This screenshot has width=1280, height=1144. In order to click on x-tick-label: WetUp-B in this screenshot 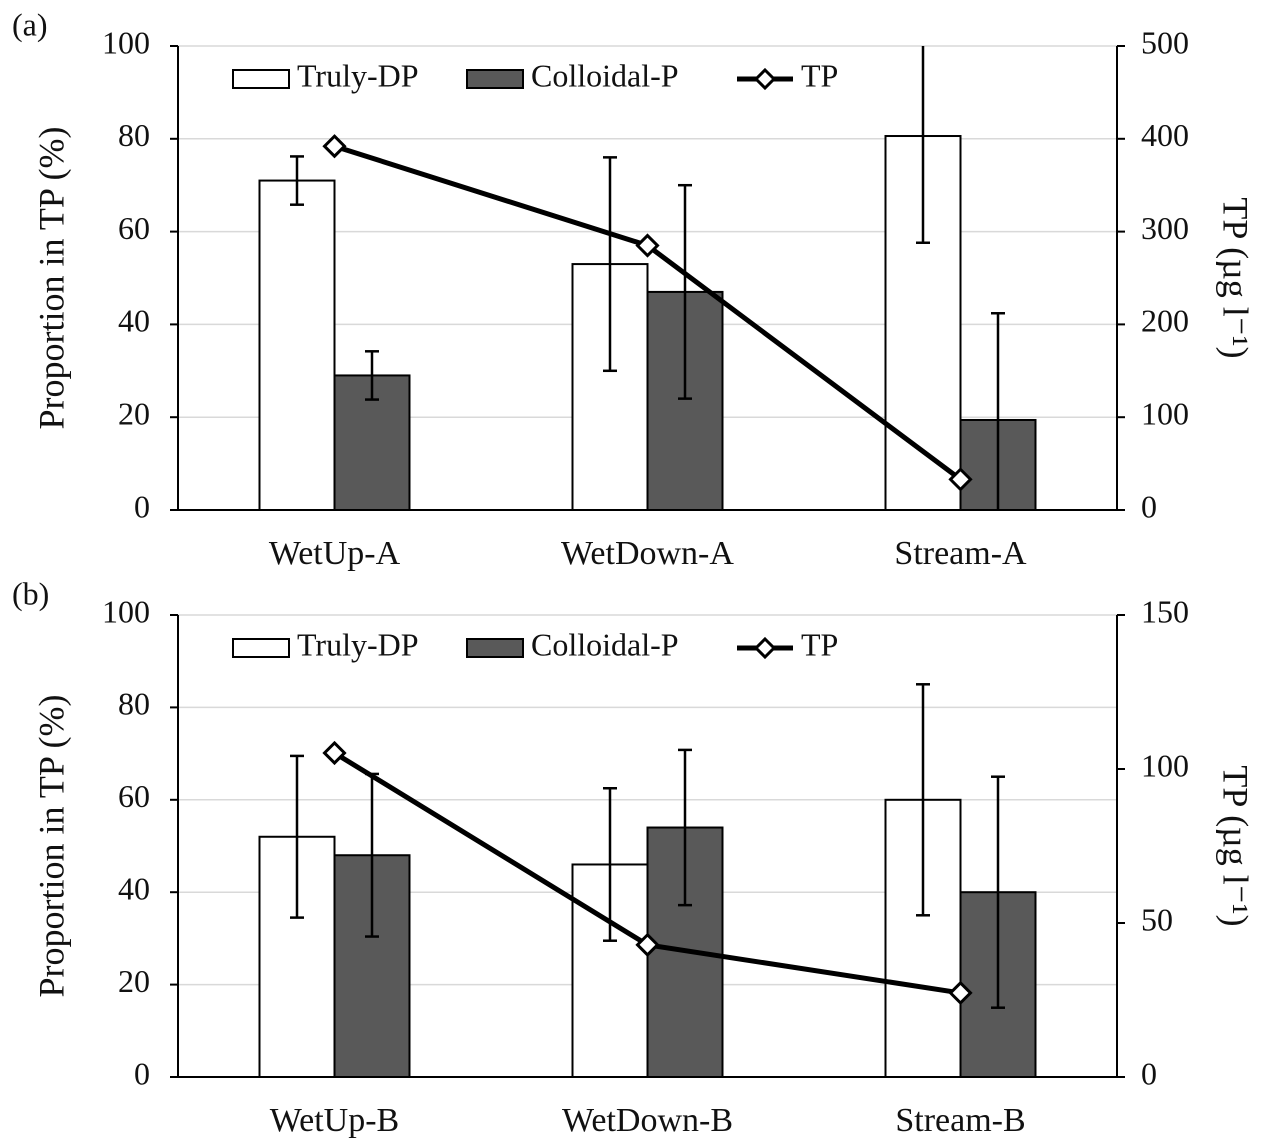, I will do `click(334, 1120)`.